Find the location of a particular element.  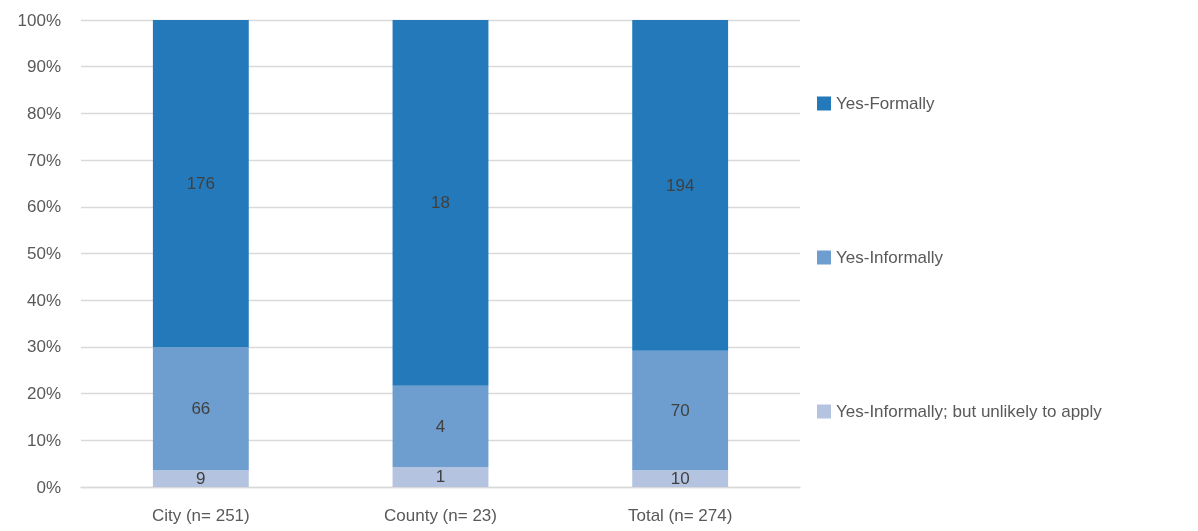

annotation: 194 is located at coordinates (680, 185).